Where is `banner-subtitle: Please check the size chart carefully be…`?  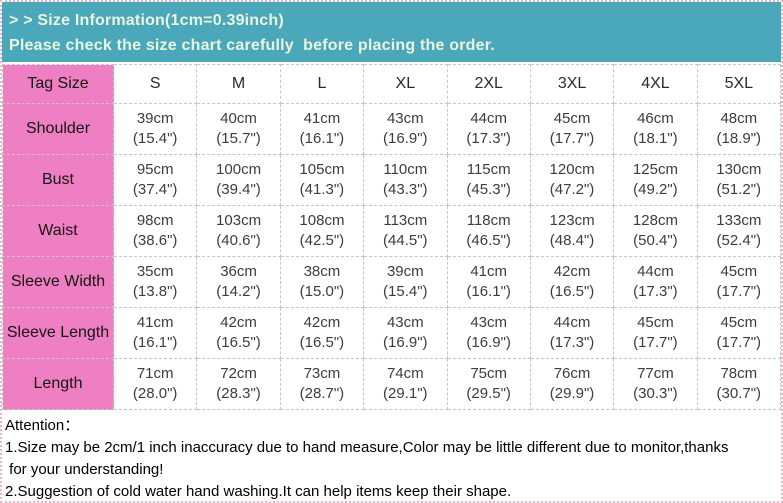 banner-subtitle: Please check the size chart carefully be… is located at coordinates (252, 45).